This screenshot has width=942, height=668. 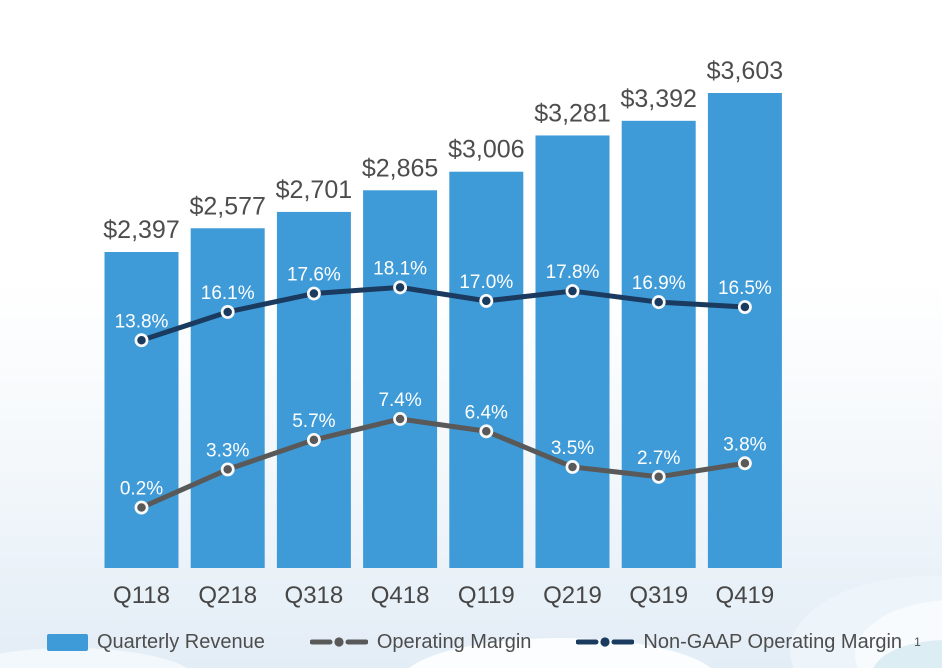 What do you see at coordinates (745, 288) in the screenshot?
I see `non-gaap-operating-margin-point-label: 16.5%` at bounding box center [745, 288].